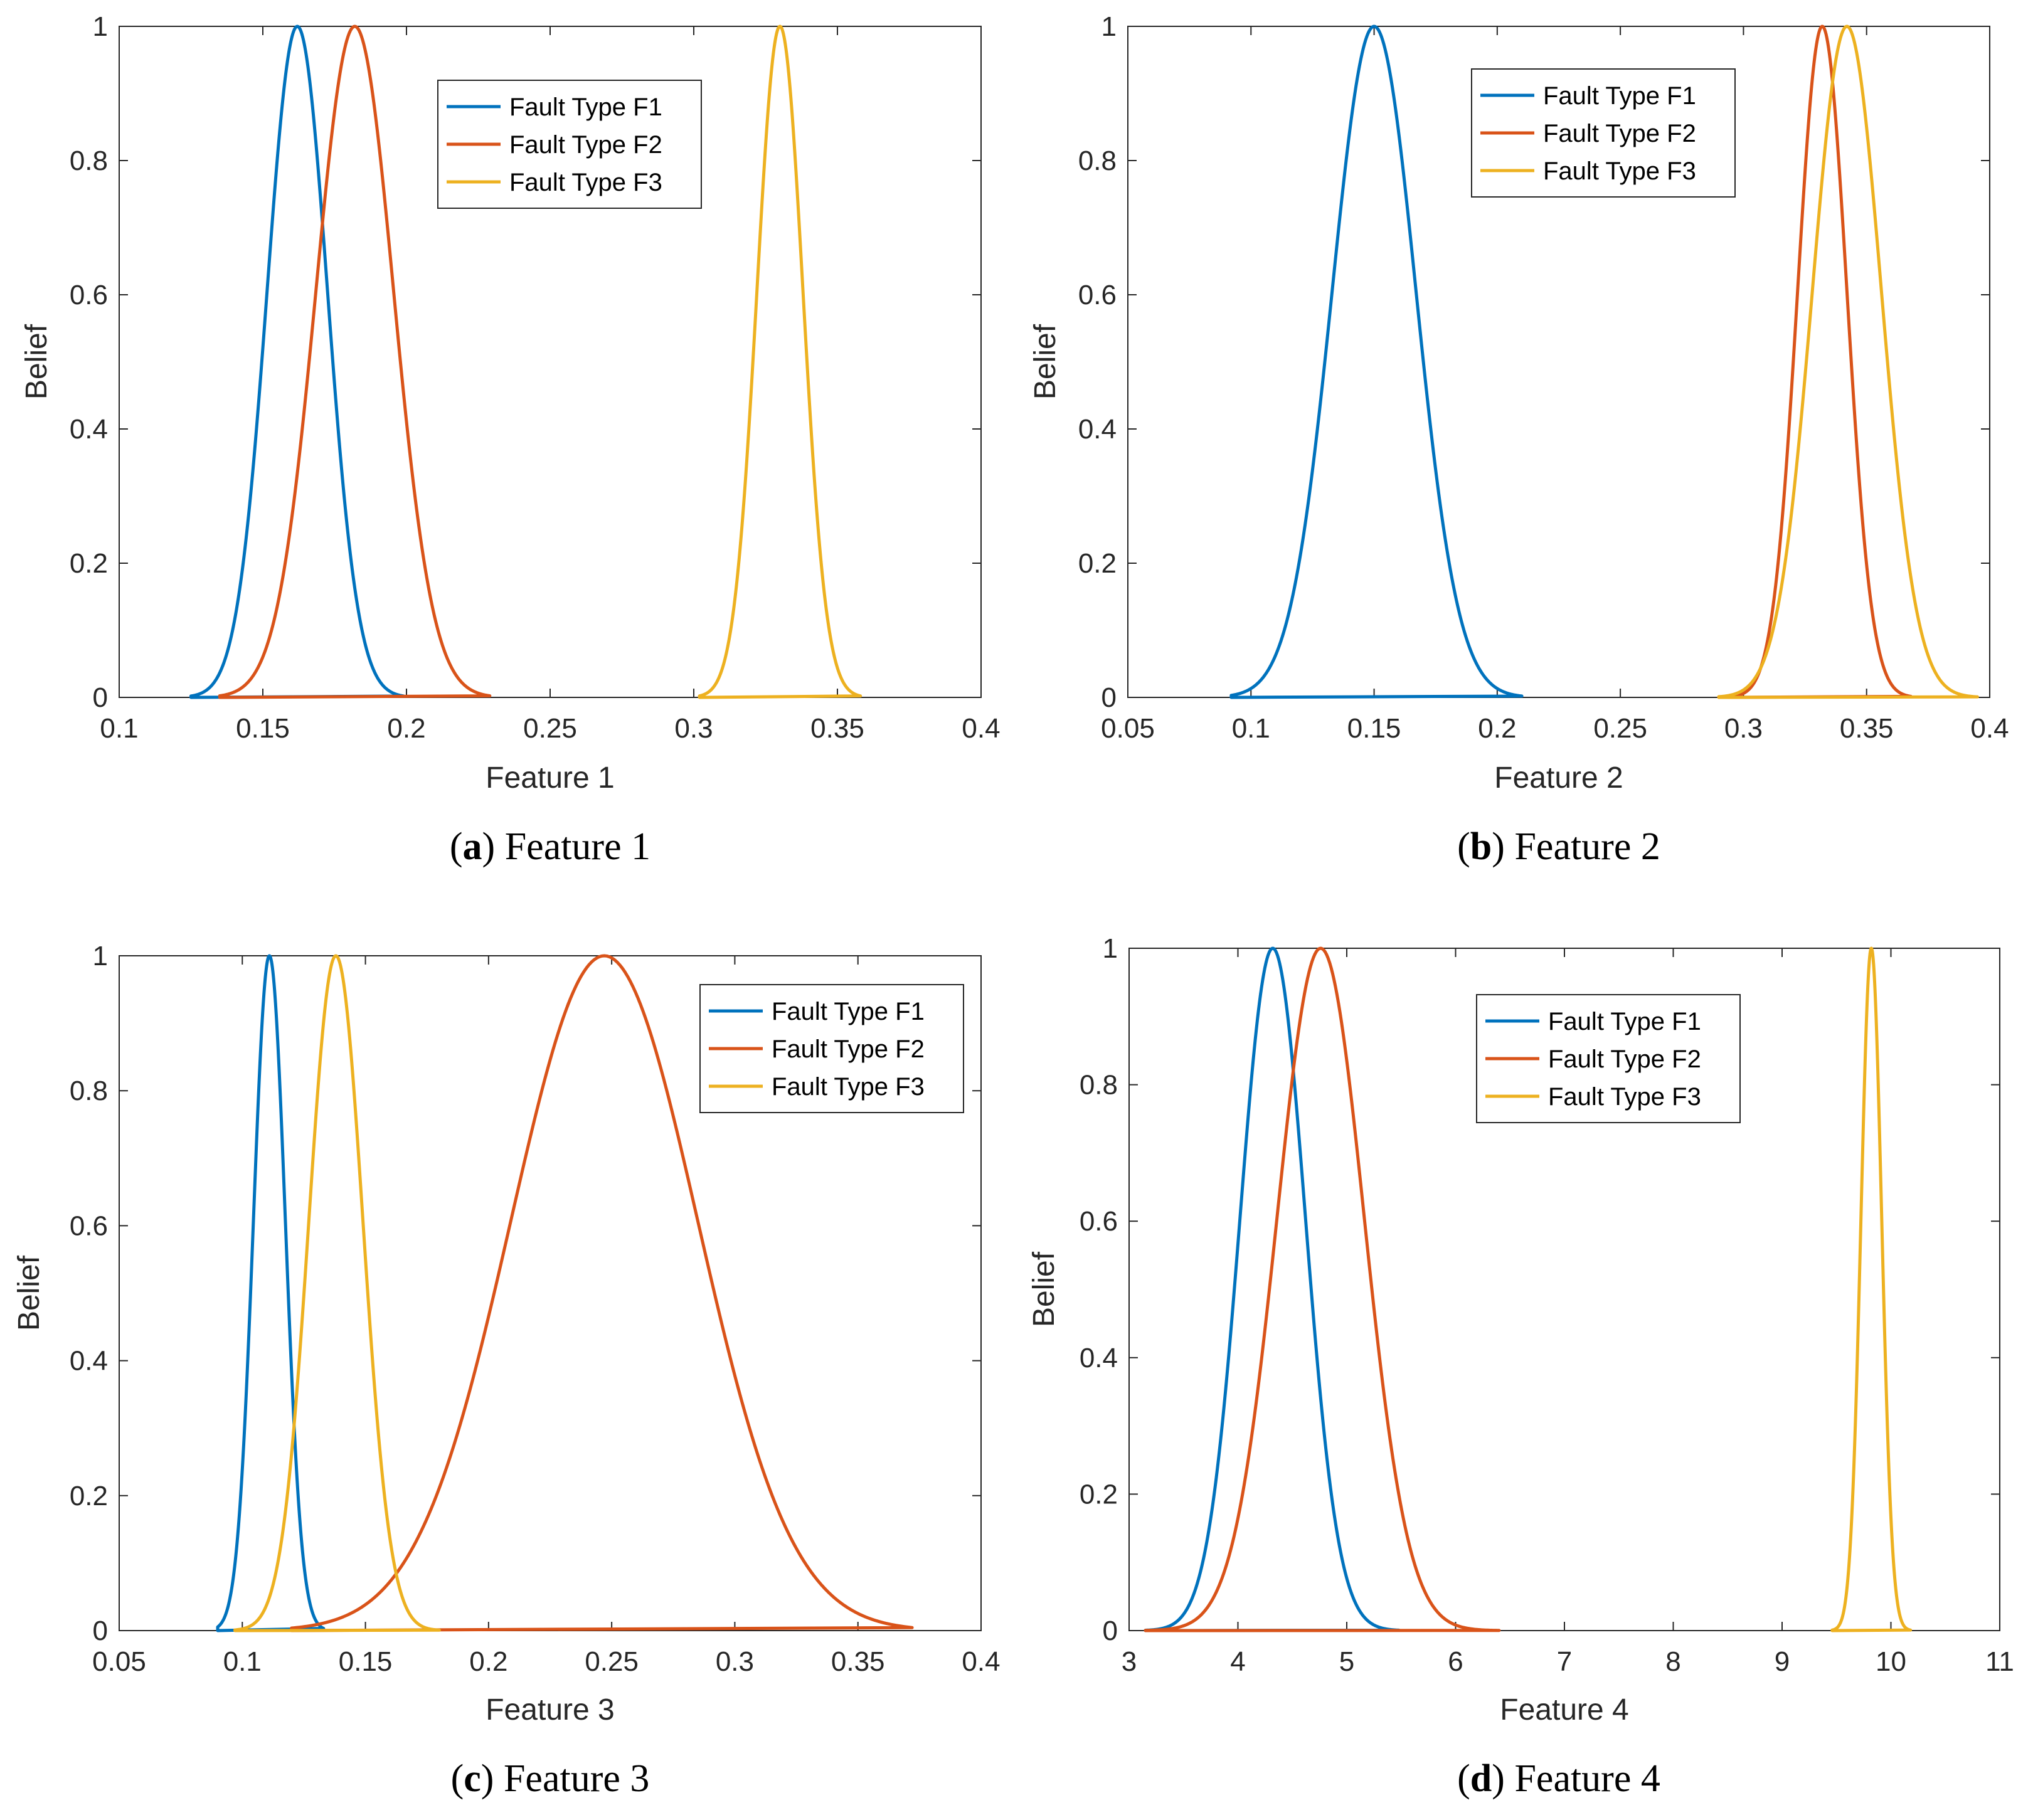  Describe the element at coordinates (1587, 1779) in the screenshot. I see `caption-title: Feature 4` at that location.